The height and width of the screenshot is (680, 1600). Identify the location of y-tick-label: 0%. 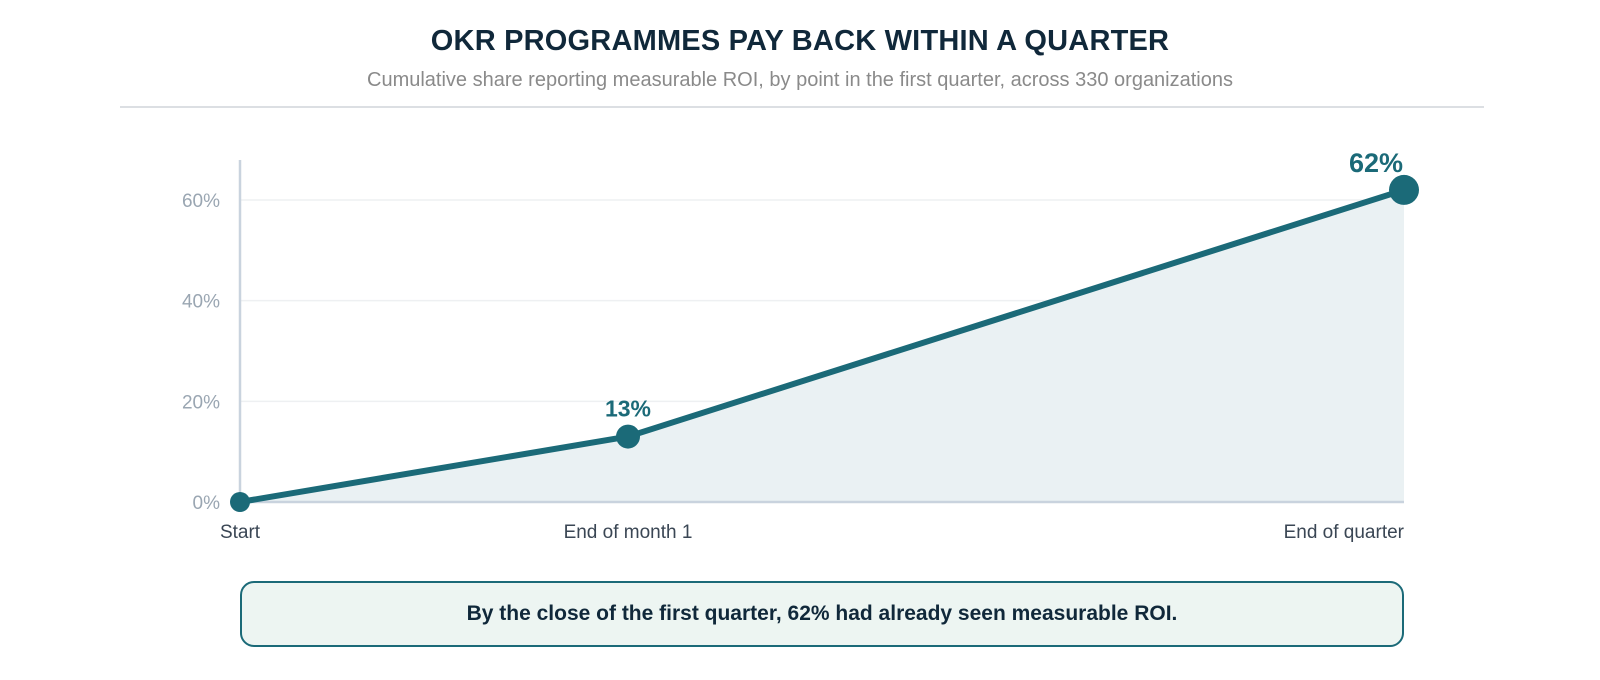
(207, 503).